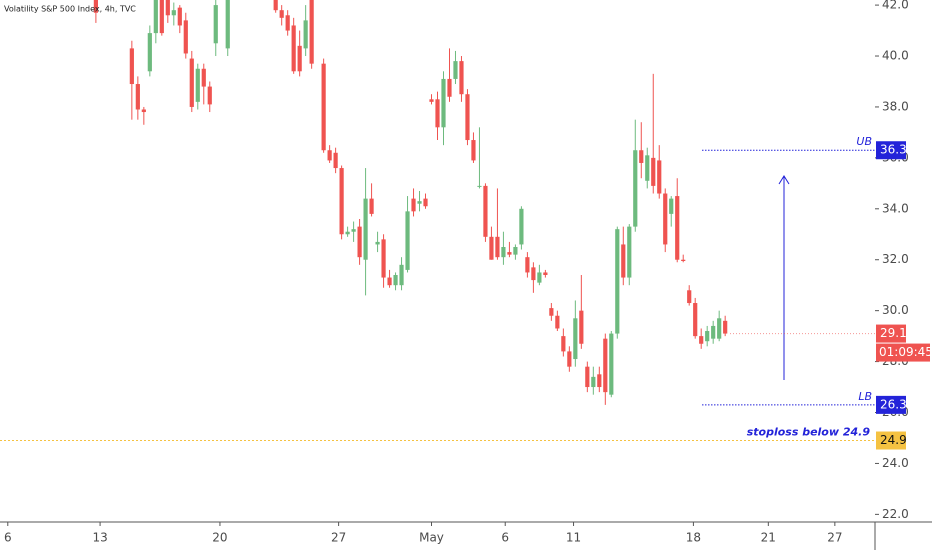 Image resolution: width=932 pixels, height=550 pixels. What do you see at coordinates (903, 352) in the screenshot?
I see `countdown-tag` at bounding box center [903, 352].